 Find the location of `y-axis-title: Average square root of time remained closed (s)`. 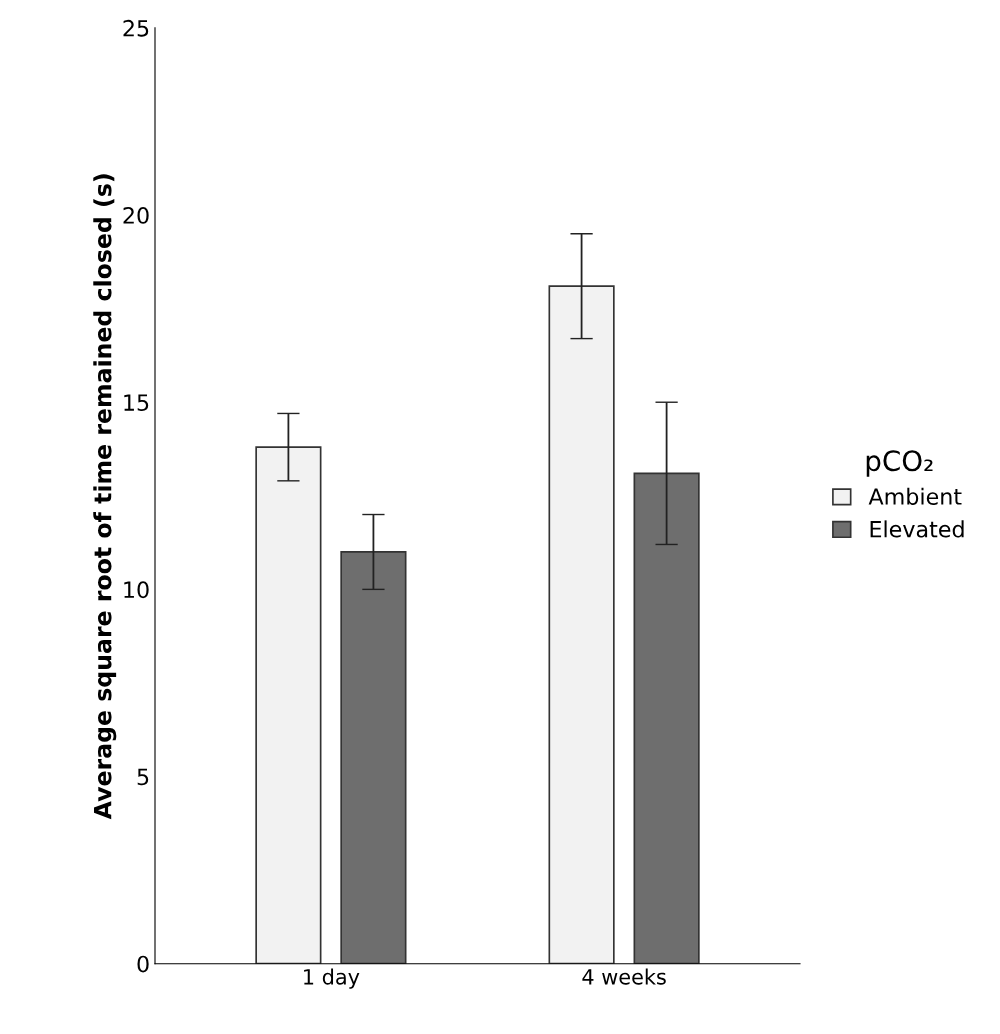

y-axis-title: Average square root of time remained closed (s) is located at coordinates (105, 497).